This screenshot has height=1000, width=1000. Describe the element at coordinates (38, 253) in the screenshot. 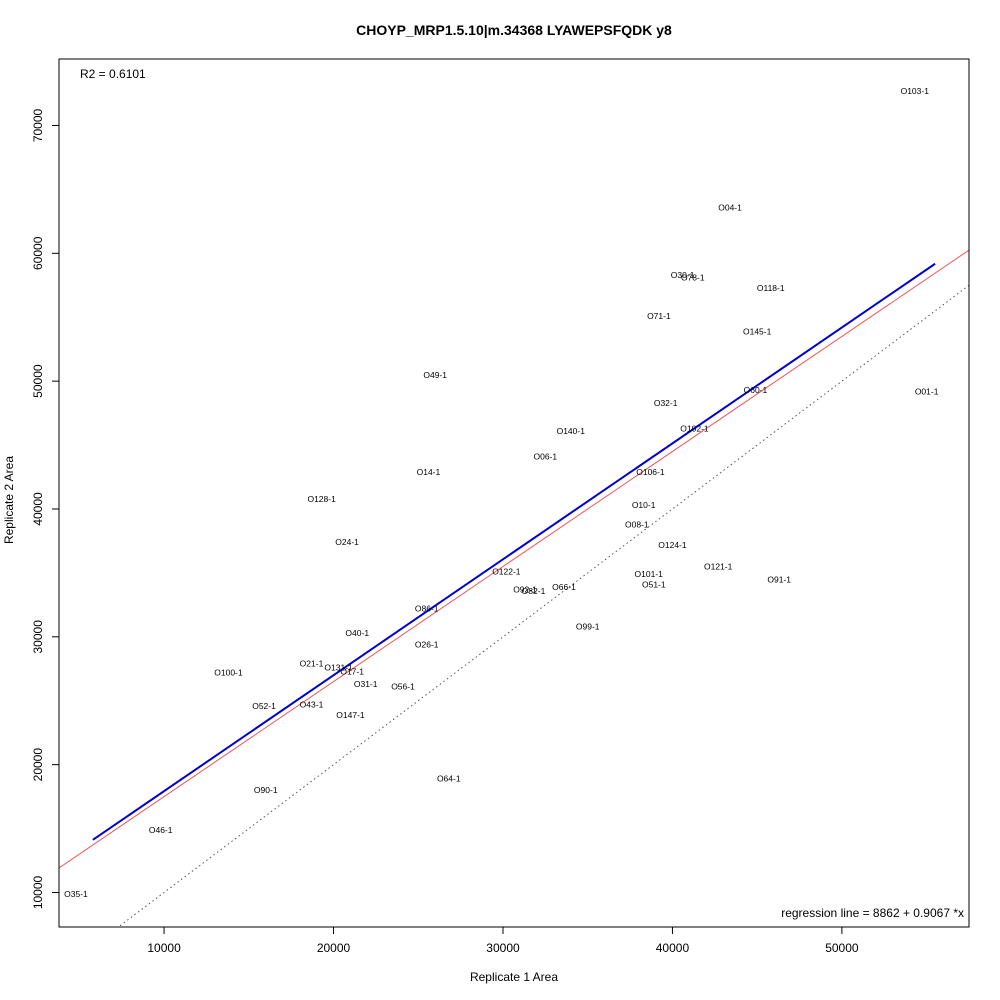

I see `y-tick-label: 60000` at that location.